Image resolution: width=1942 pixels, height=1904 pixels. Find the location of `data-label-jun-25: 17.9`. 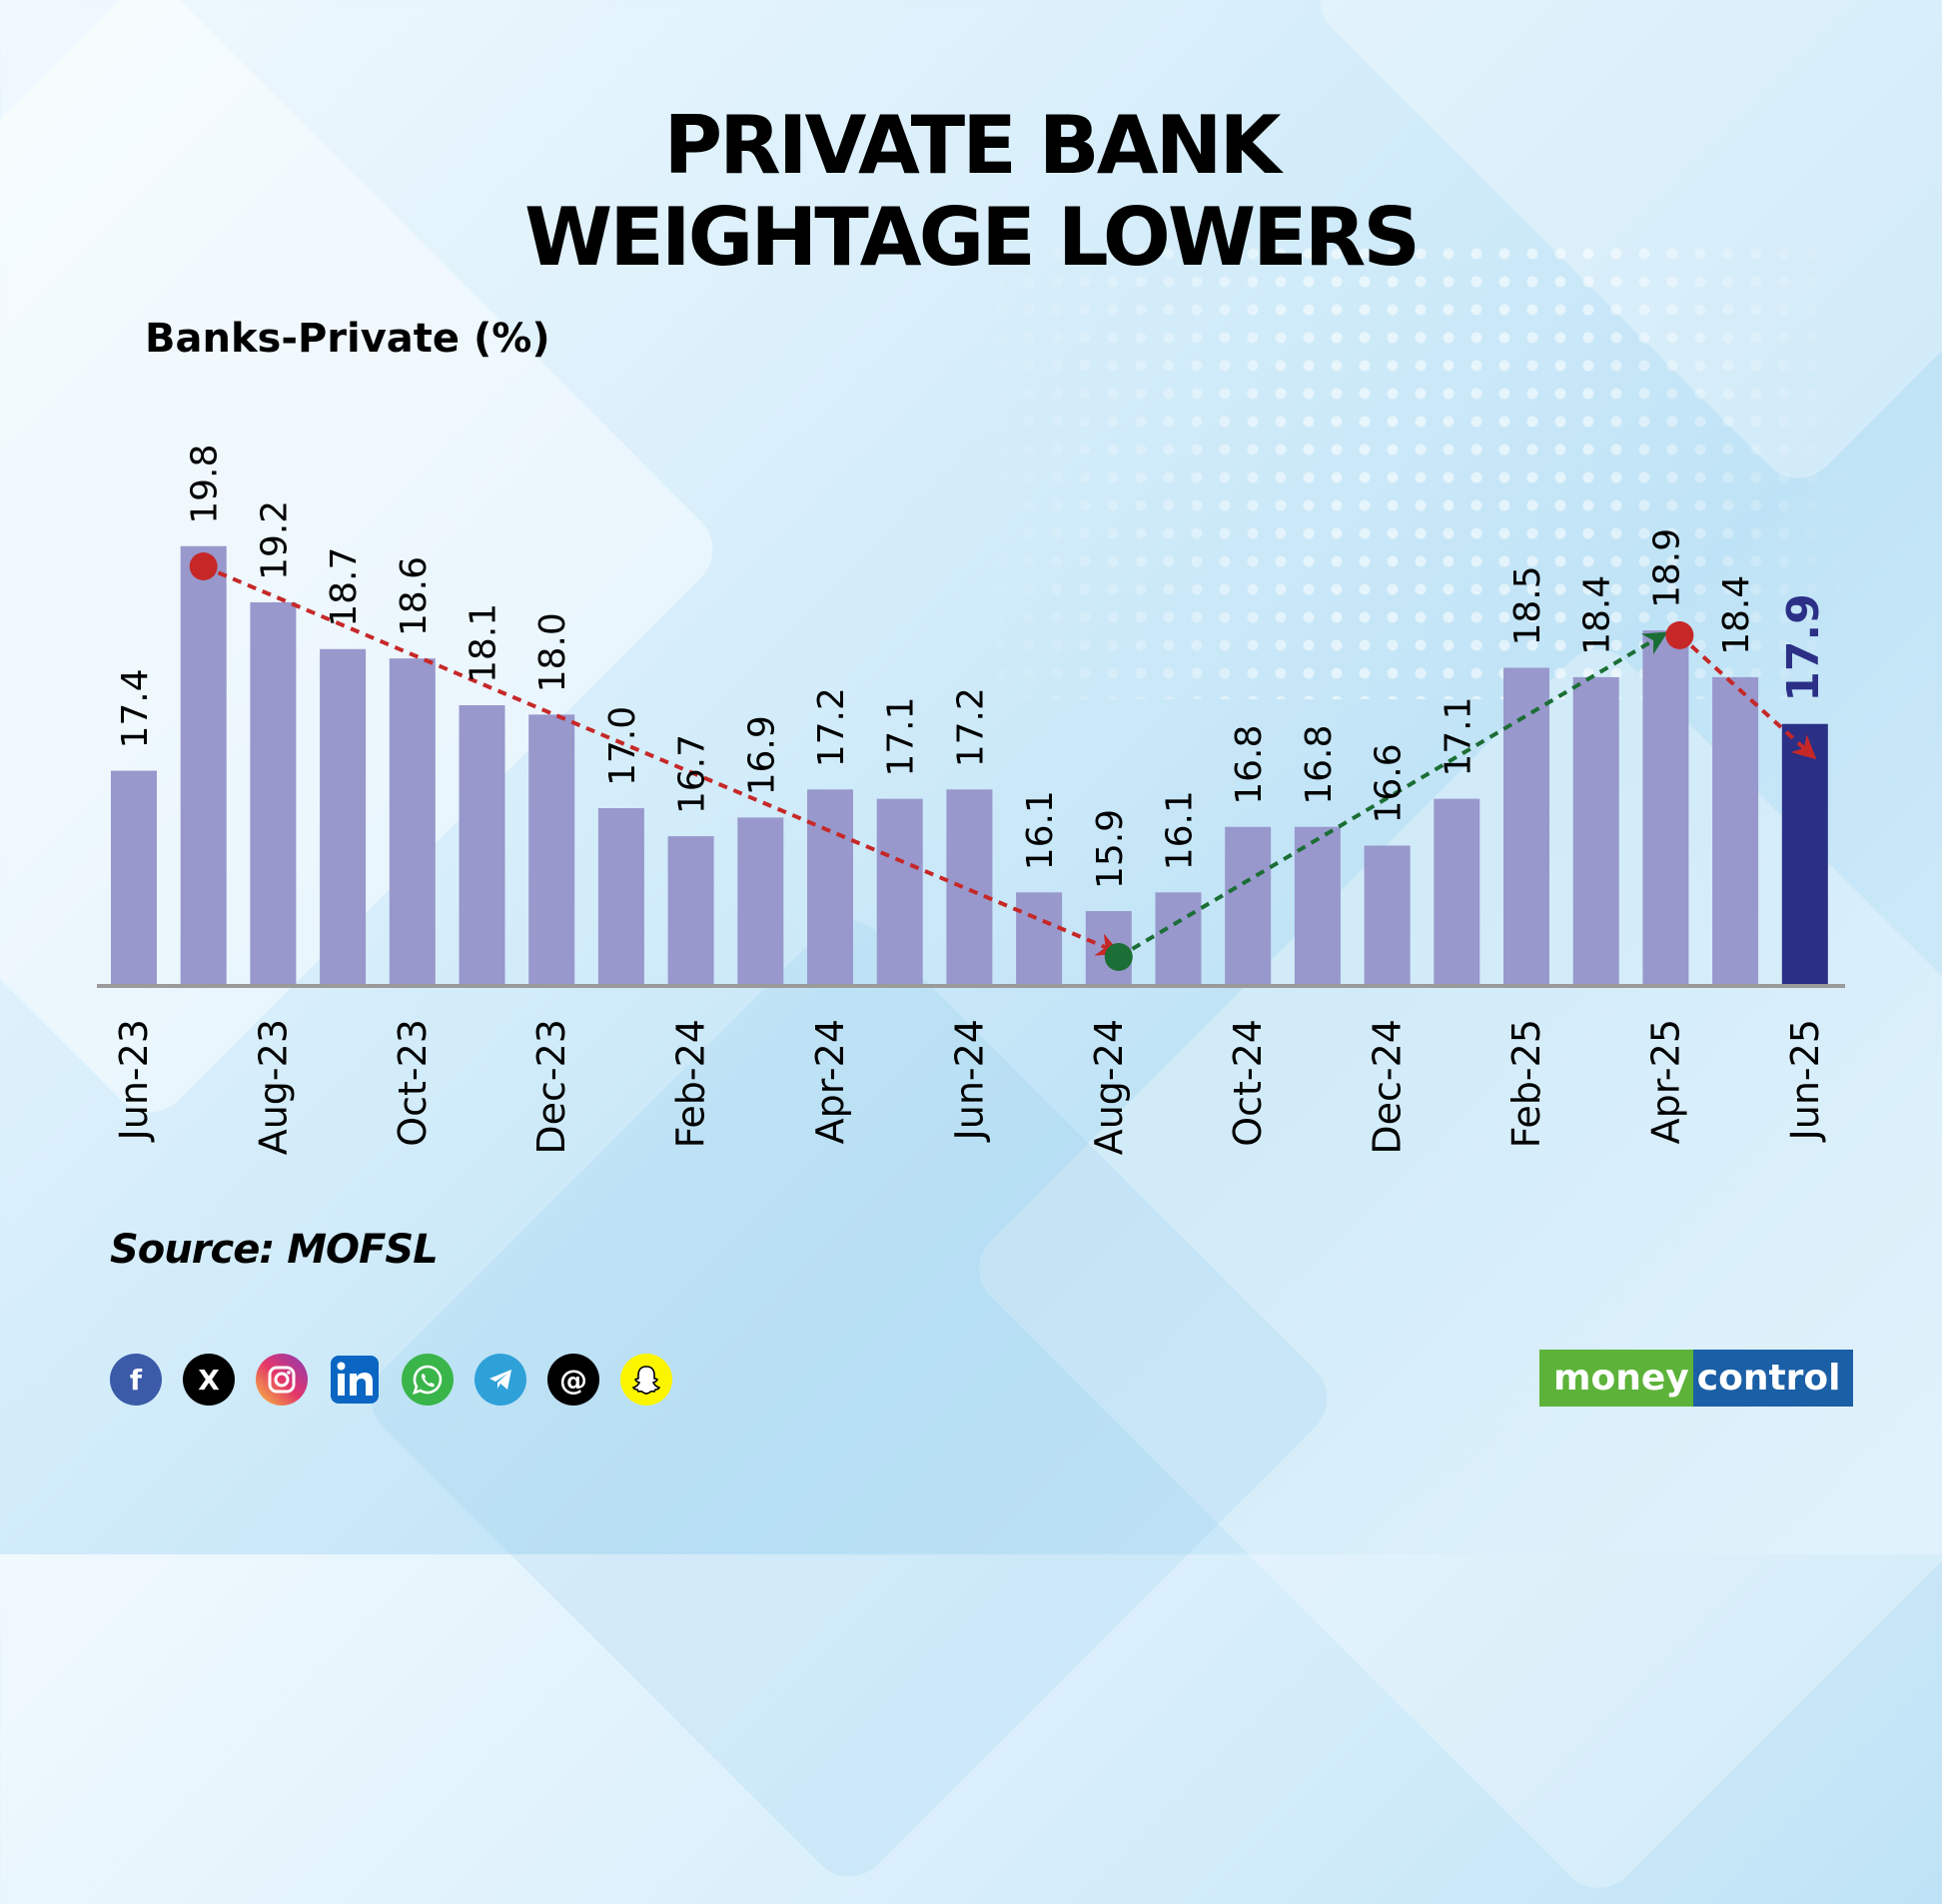

data-label-jun-25: 17.9 is located at coordinates (1803, 647).